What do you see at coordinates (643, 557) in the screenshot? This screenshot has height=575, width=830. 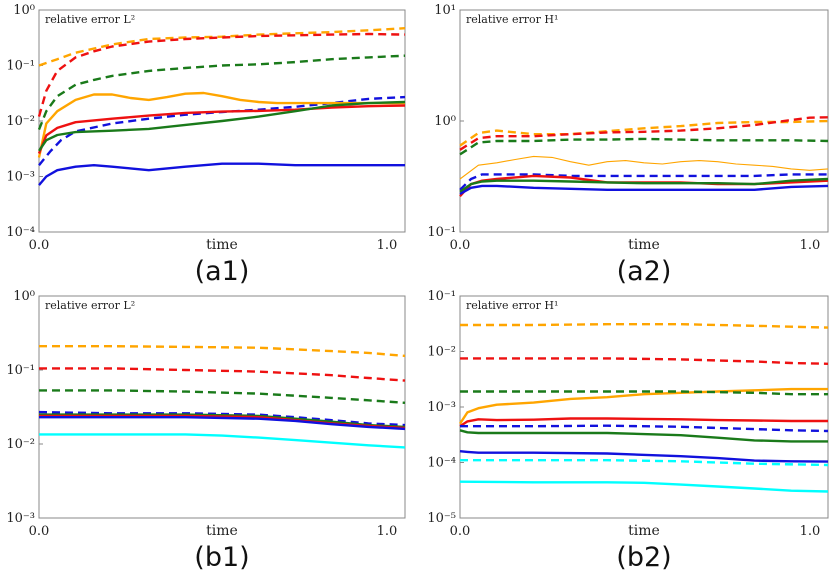 I see `panel-label: (b2)` at bounding box center [643, 557].